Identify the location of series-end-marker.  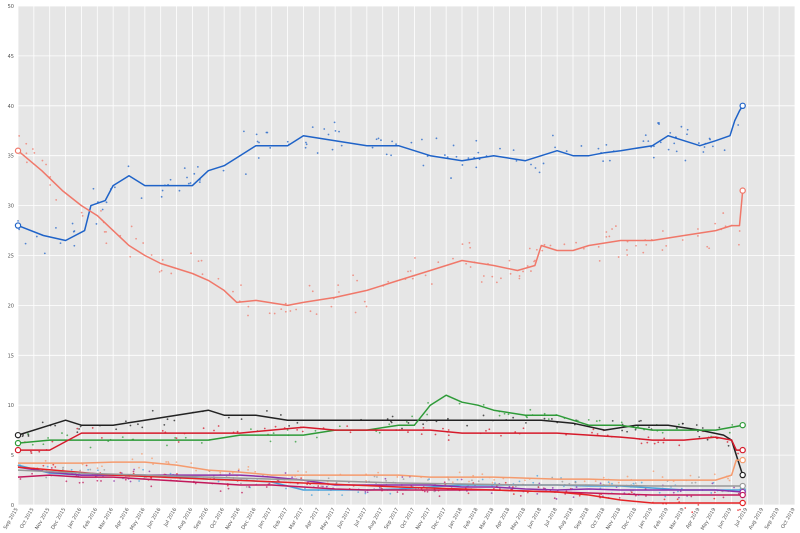
(742, 190).